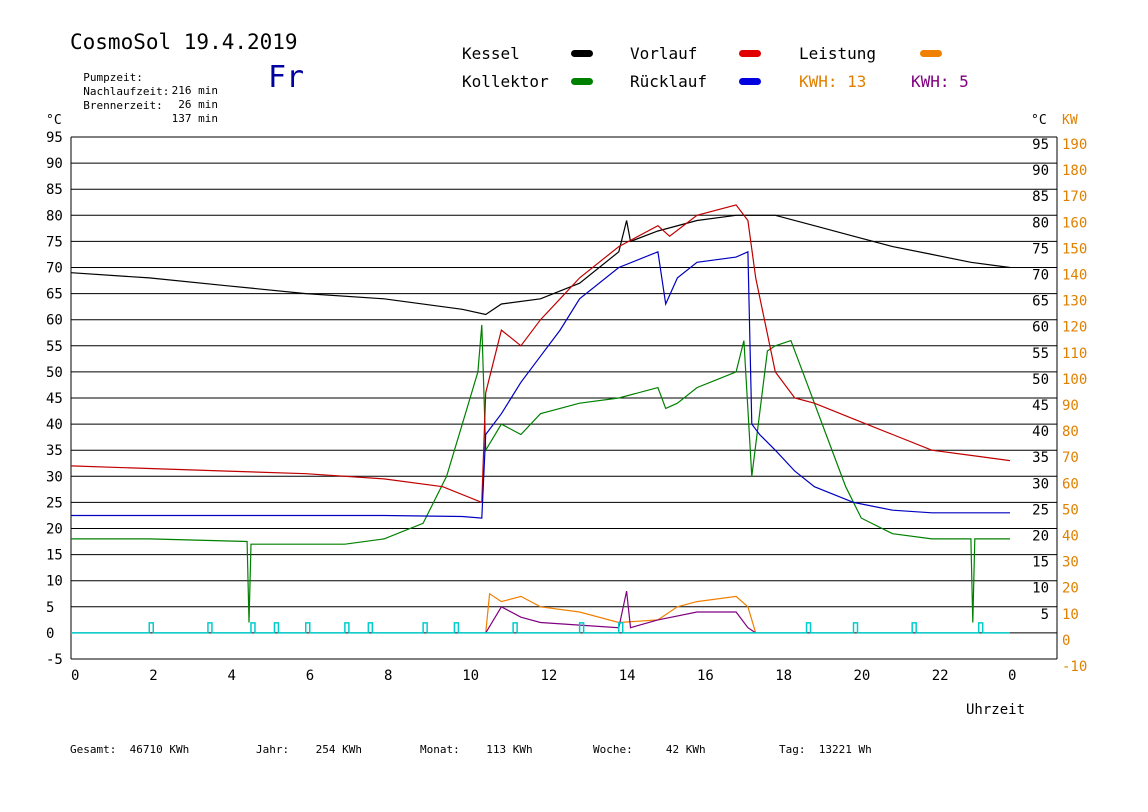 This screenshot has width=1148, height=812. What do you see at coordinates (1040, 432) in the screenshot?
I see `y-tick-label-right: 40` at bounding box center [1040, 432].